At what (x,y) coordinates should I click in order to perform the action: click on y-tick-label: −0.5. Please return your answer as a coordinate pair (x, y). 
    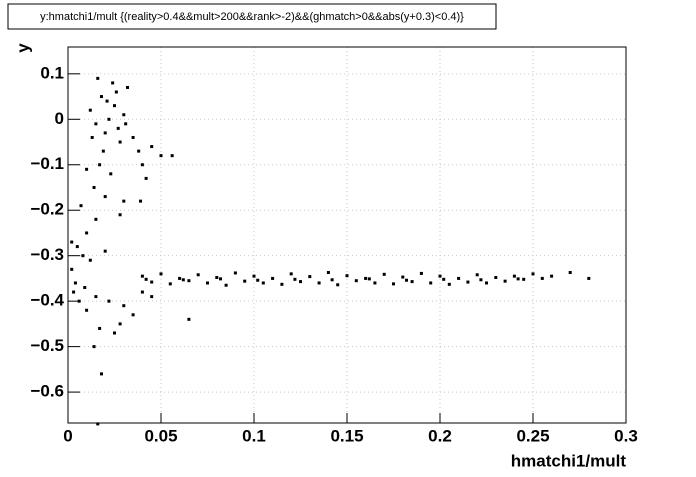
    Looking at the image, I should click on (47, 345).